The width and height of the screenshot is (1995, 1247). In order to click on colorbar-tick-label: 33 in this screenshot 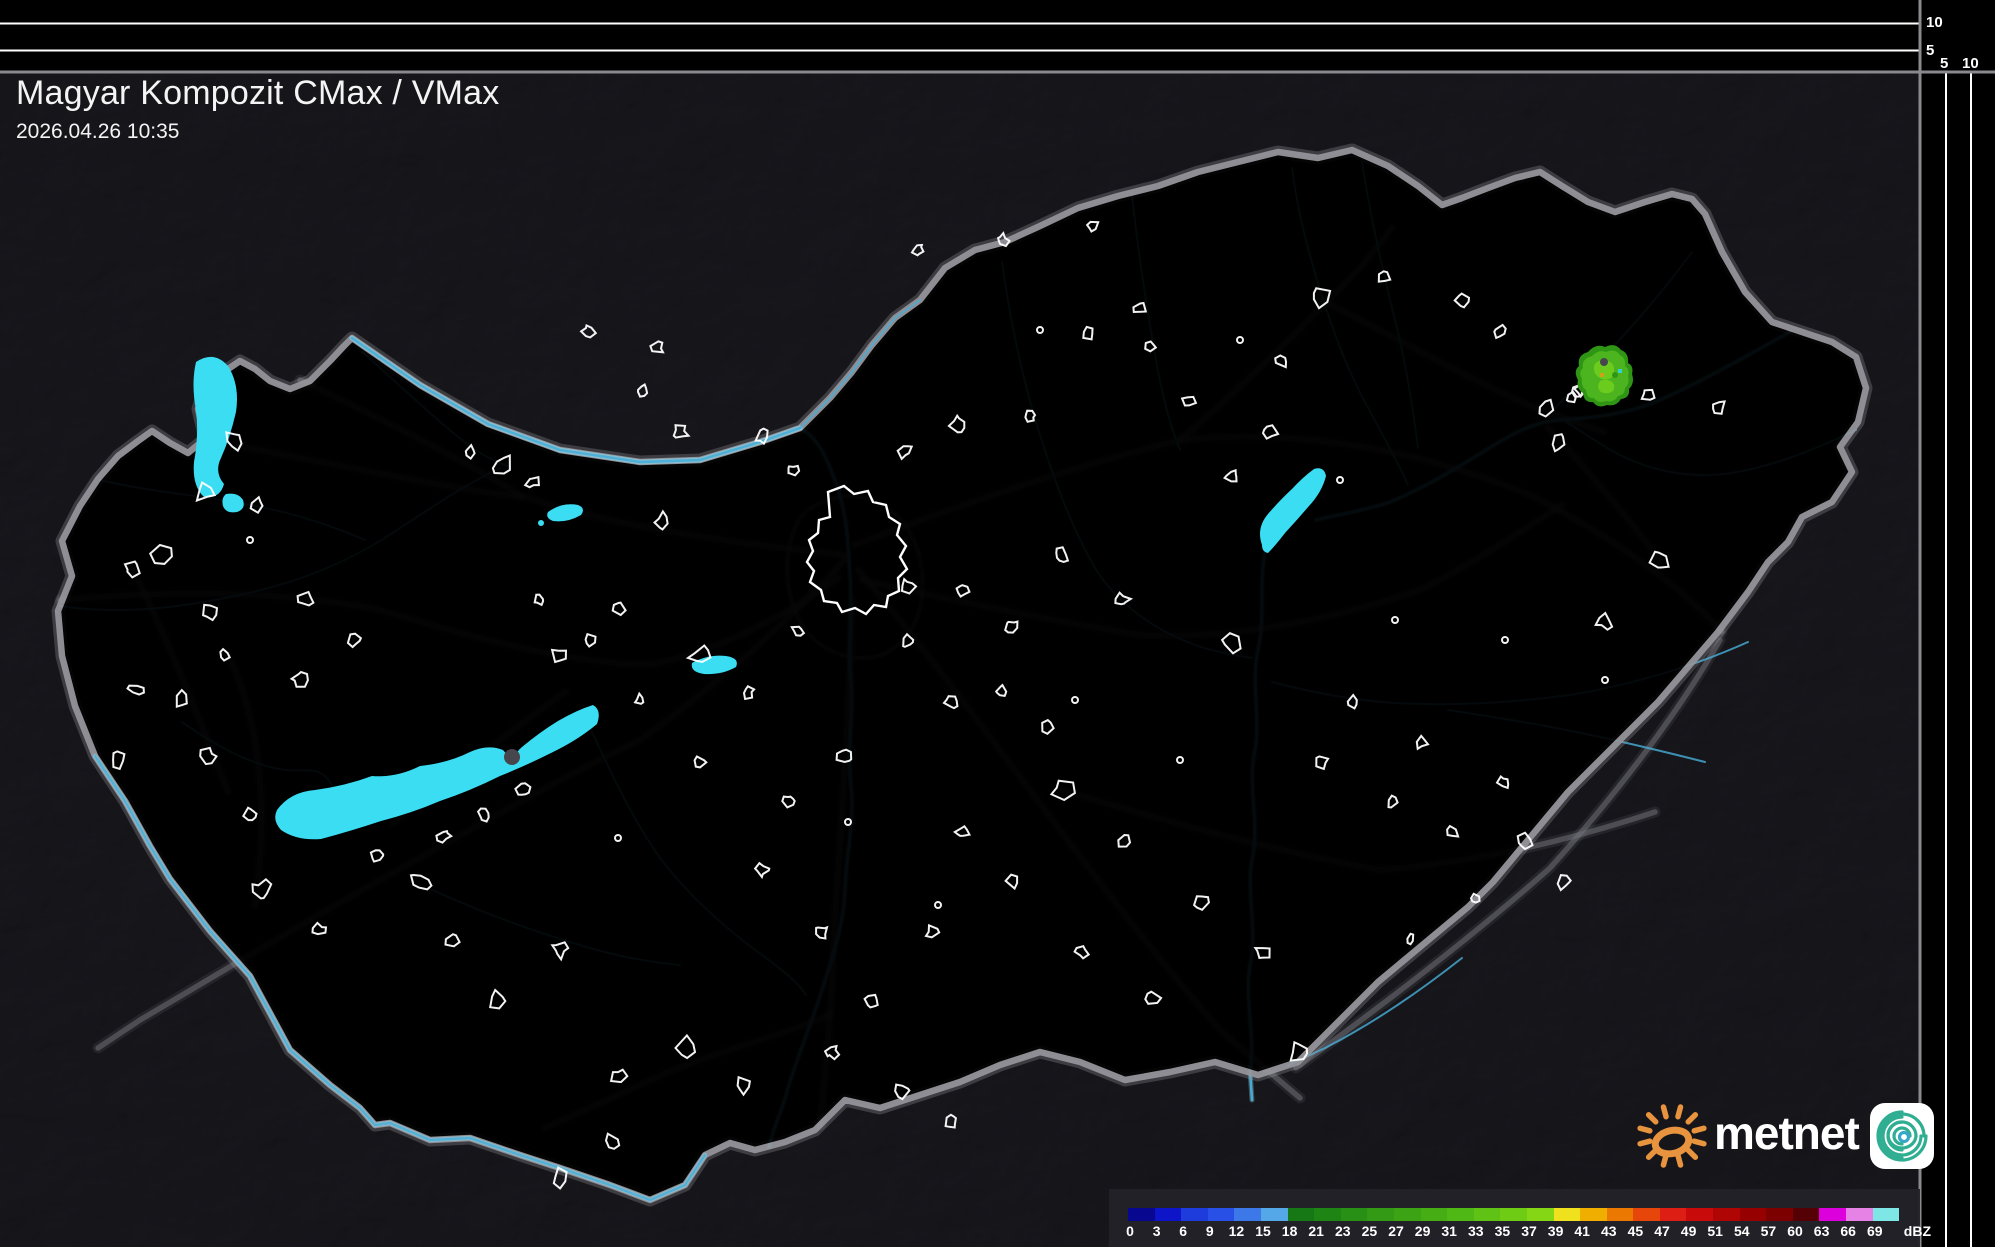, I will do `click(1476, 1231)`.